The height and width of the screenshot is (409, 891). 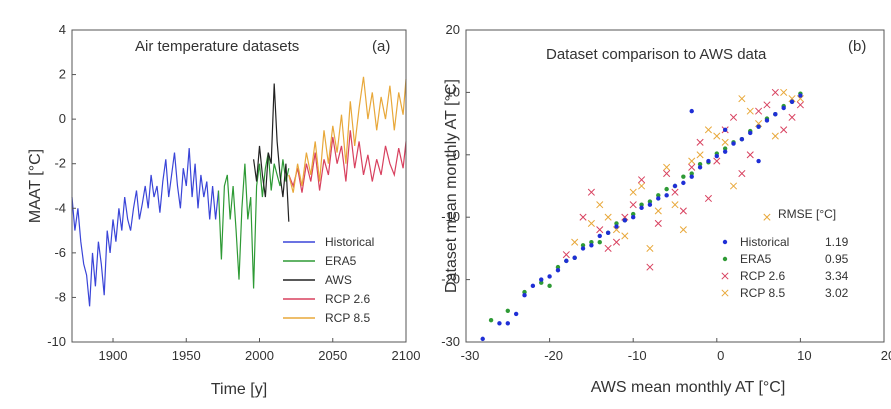 What do you see at coordinates (837, 276) in the screenshot?
I see `legend-rmse-b: 3.34` at bounding box center [837, 276].